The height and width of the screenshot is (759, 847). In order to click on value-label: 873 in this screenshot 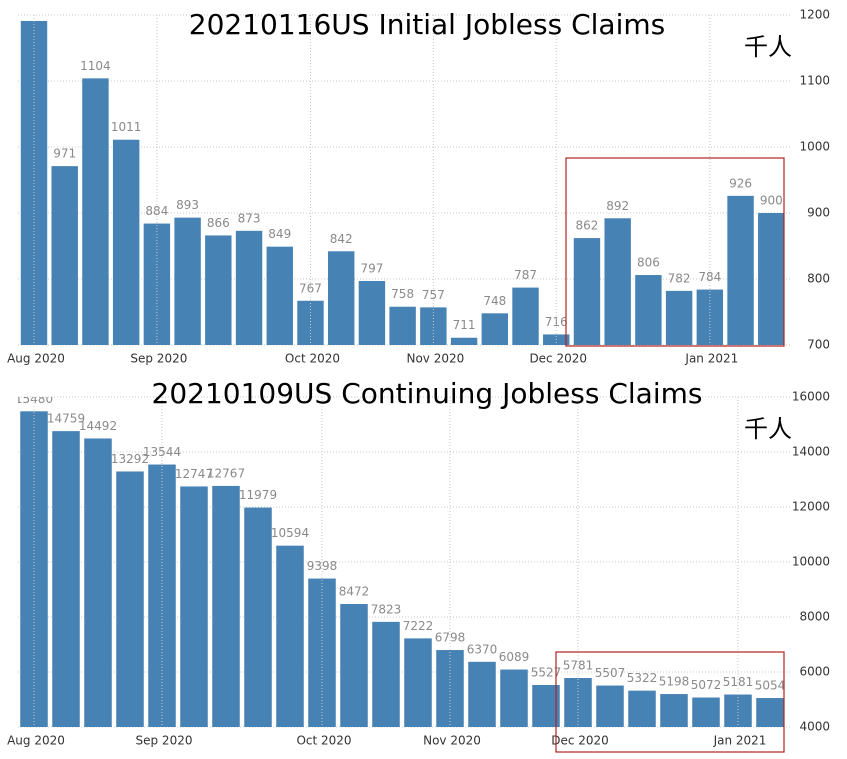, I will do `click(249, 218)`.